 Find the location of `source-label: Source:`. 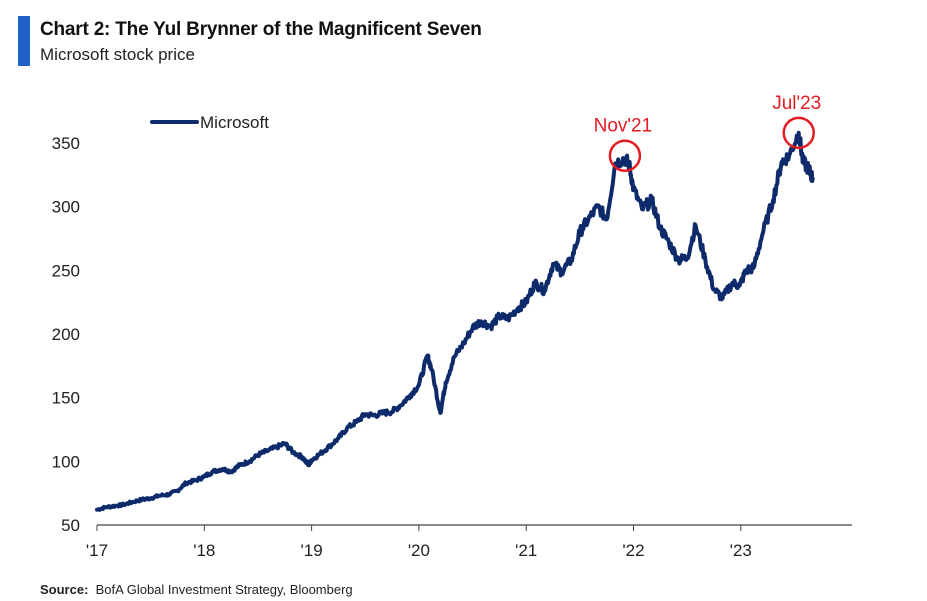

source-label: Source: is located at coordinates (64, 589).